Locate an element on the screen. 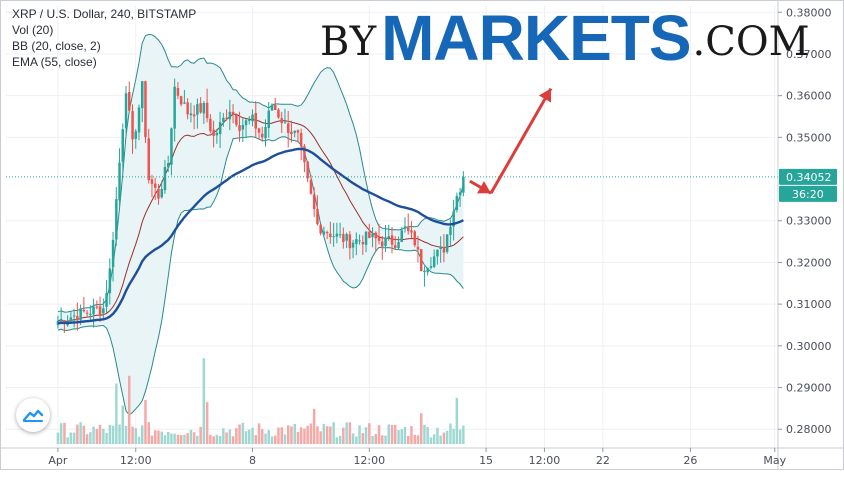  indicator-bollinger-bands: BB (20, close, 2) is located at coordinates (56, 46).